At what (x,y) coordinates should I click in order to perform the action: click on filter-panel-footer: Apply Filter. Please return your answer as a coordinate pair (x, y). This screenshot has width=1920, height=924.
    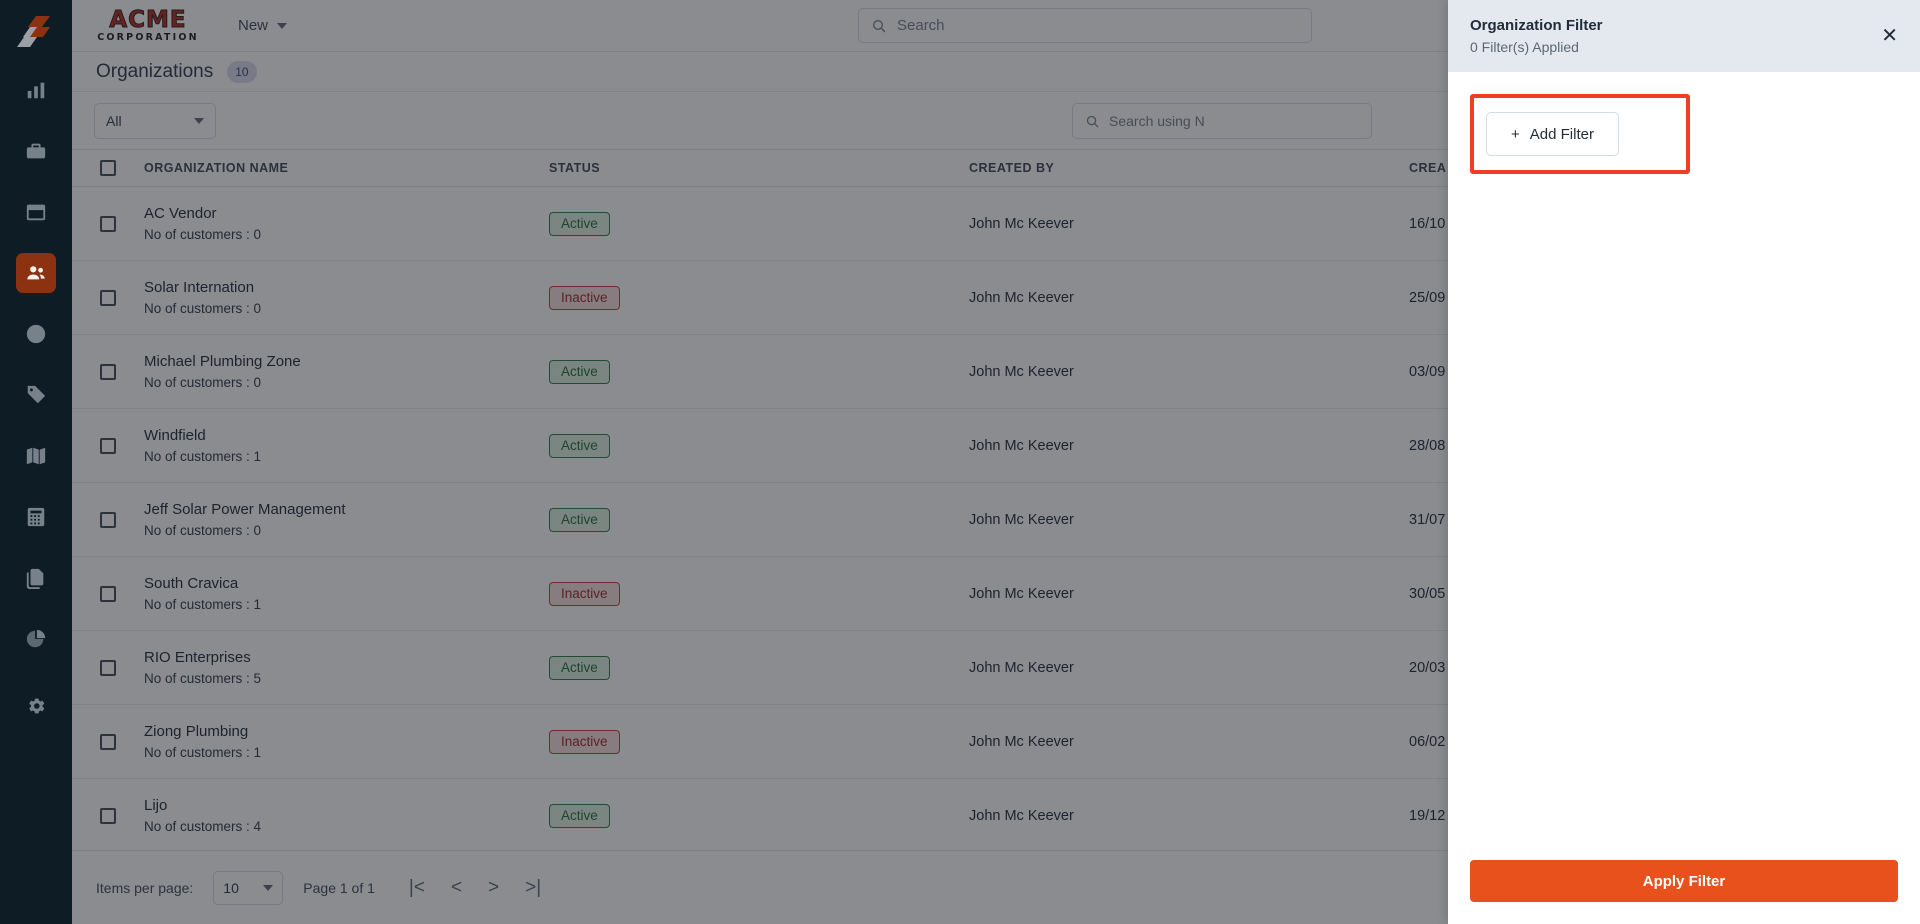
    Looking at the image, I should click on (1684, 892).